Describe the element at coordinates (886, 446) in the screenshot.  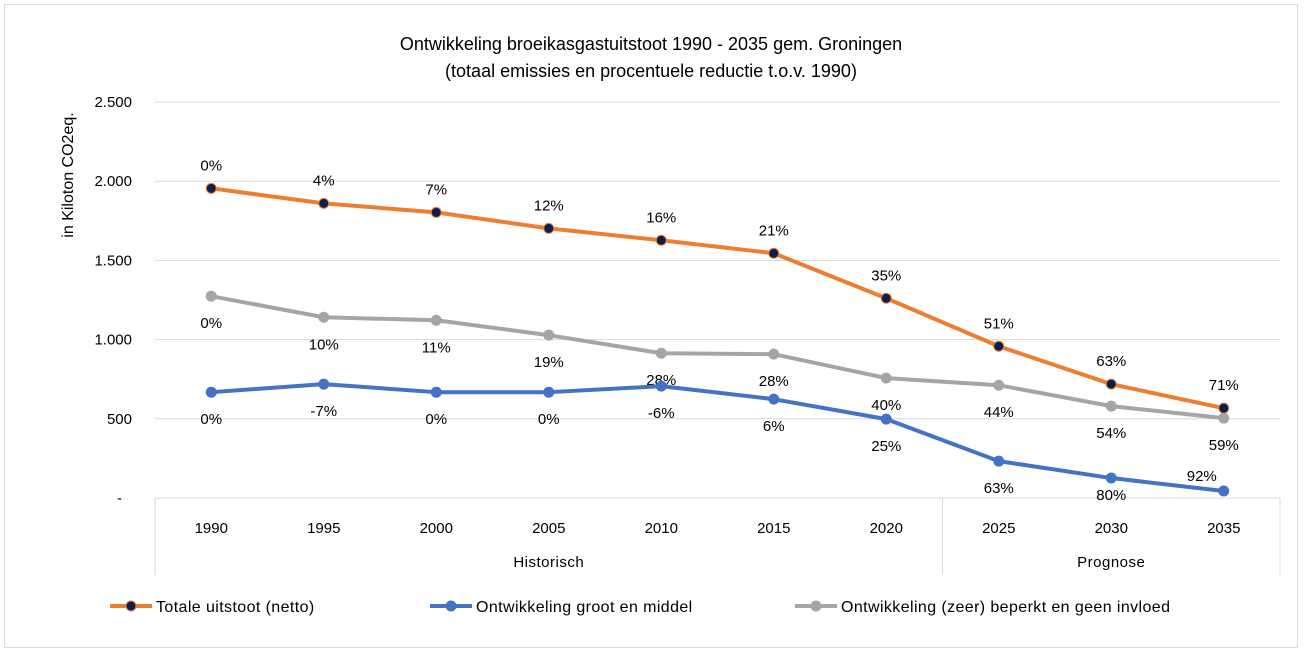
I see `data-label: 25%` at that location.